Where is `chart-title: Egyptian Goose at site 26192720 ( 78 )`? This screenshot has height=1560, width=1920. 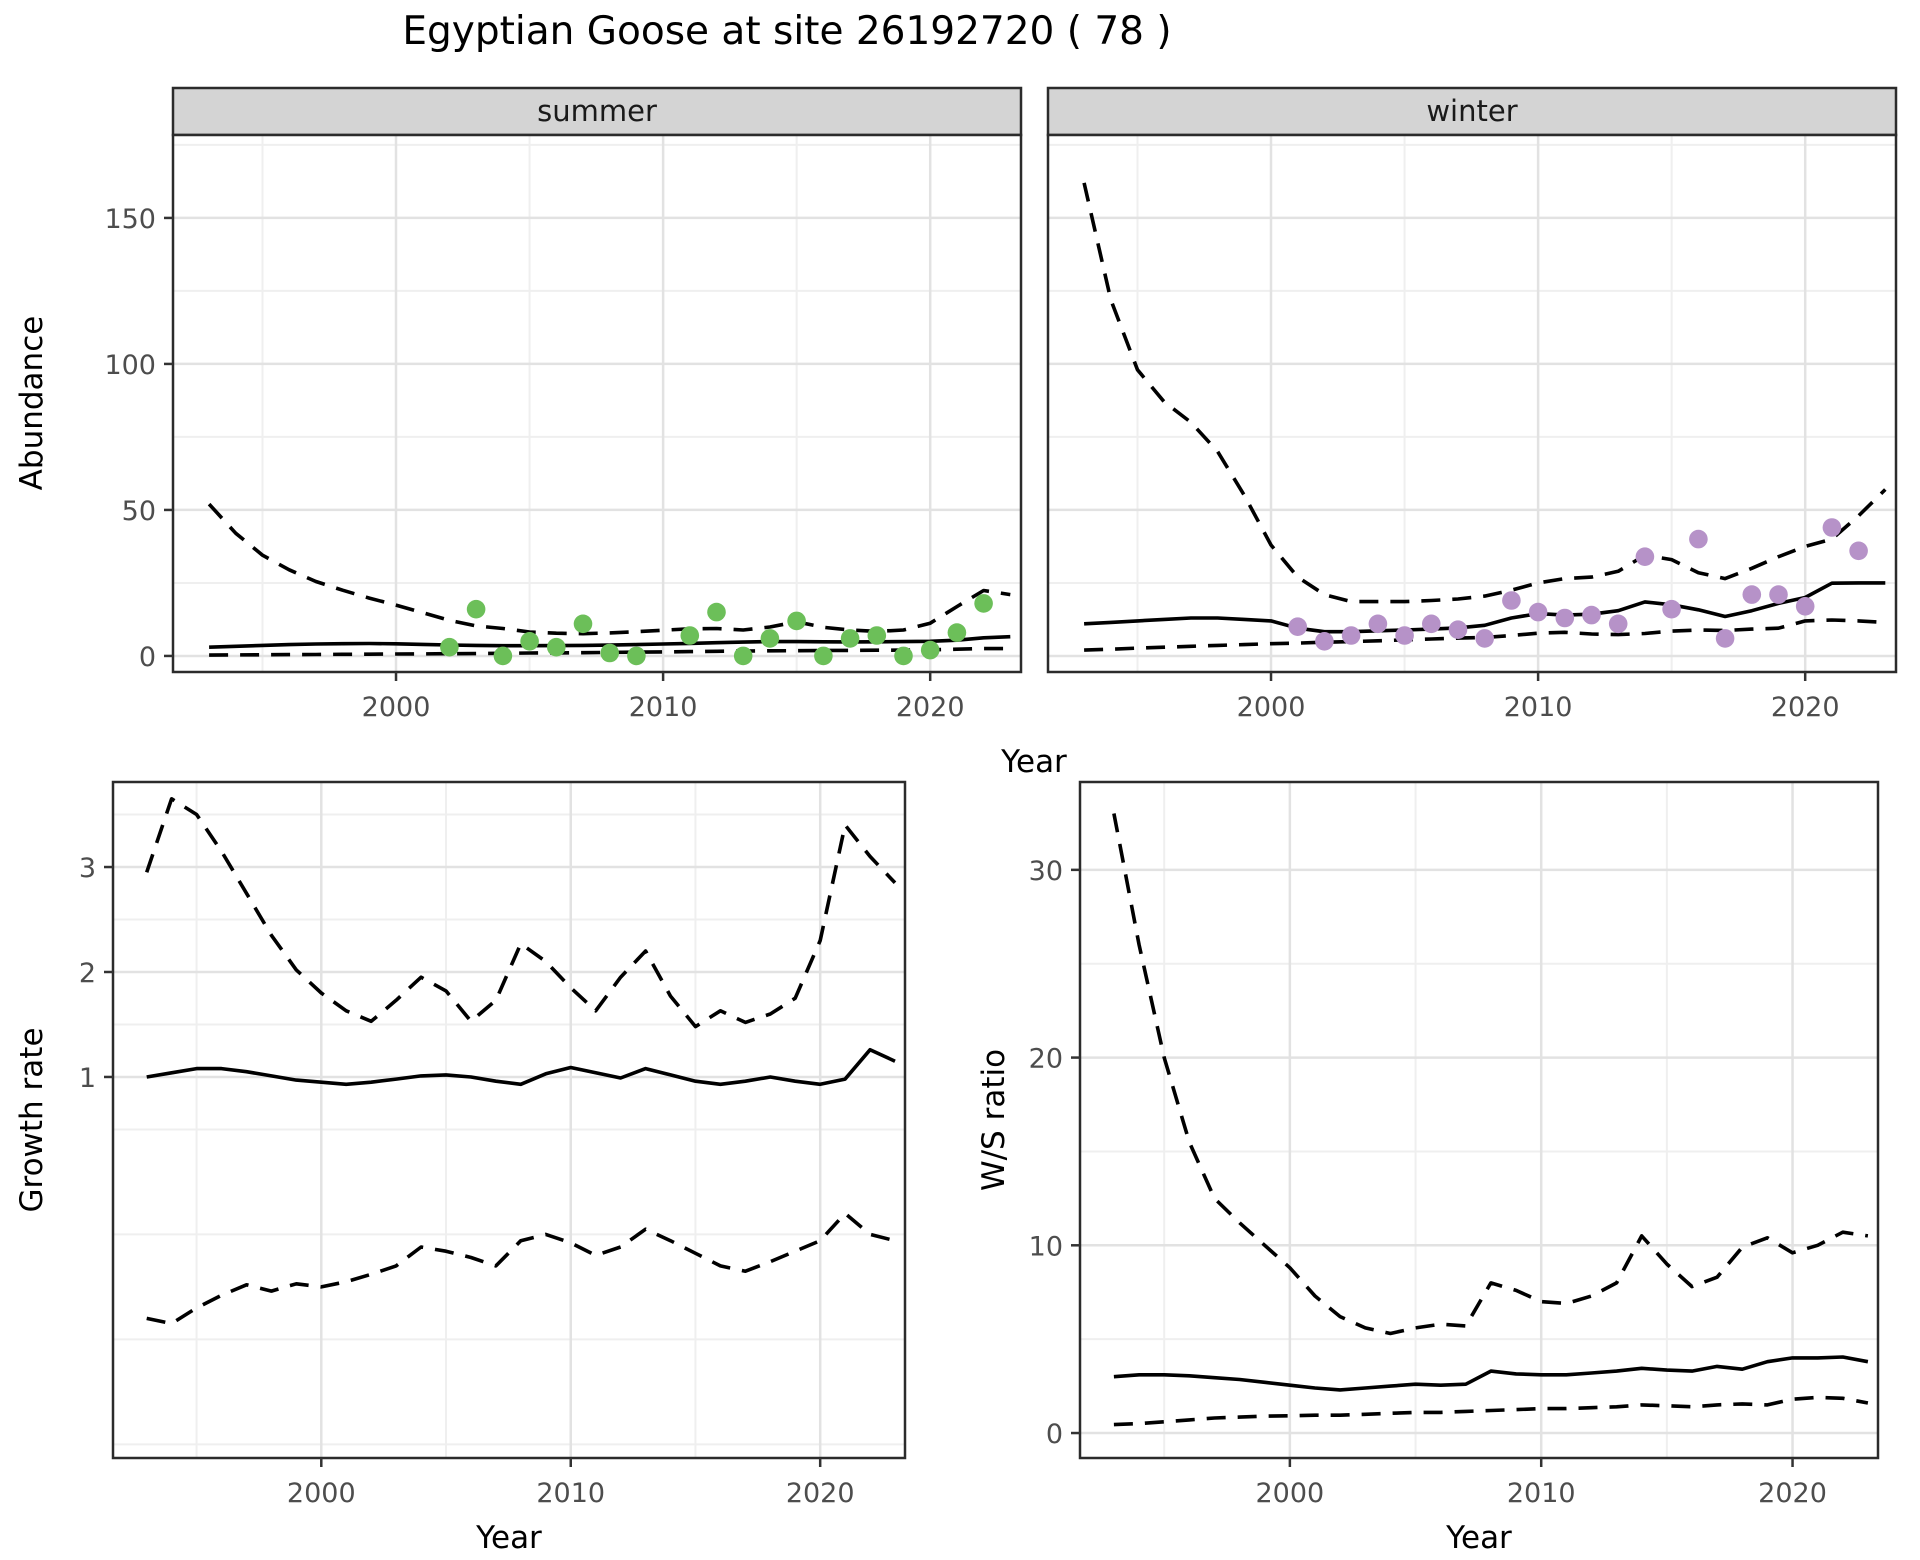 chart-title: Egyptian Goose at site 26192720 ( 78 ) is located at coordinates (786, 31).